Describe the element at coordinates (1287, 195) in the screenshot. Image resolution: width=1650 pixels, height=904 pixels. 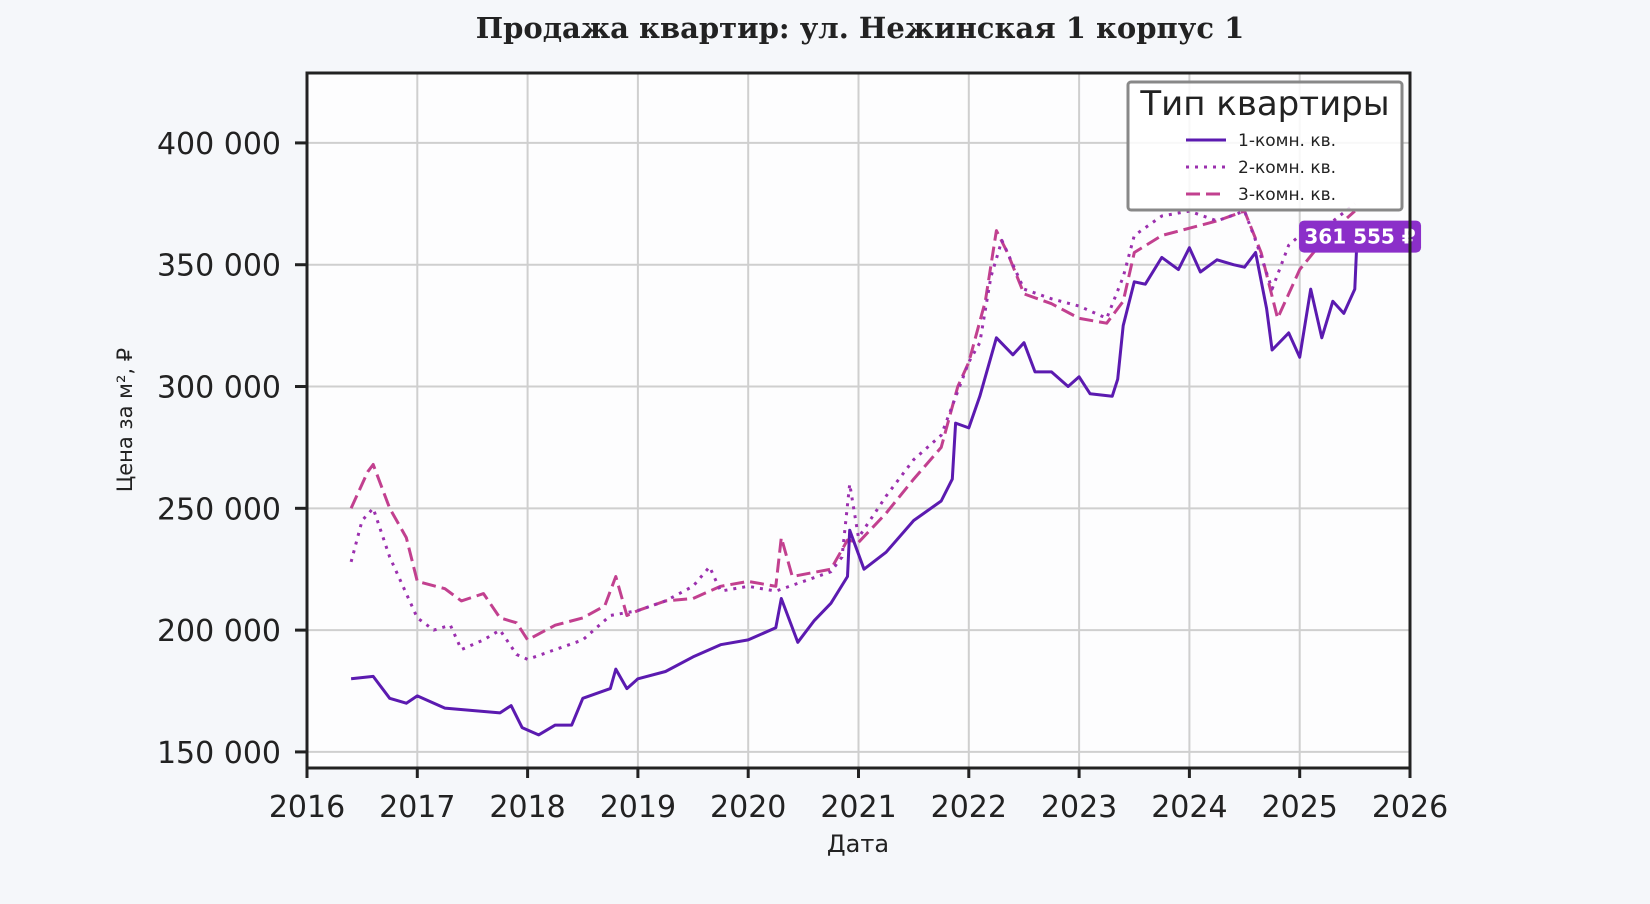
I see `legend-label: 3-комн. кв.` at that location.